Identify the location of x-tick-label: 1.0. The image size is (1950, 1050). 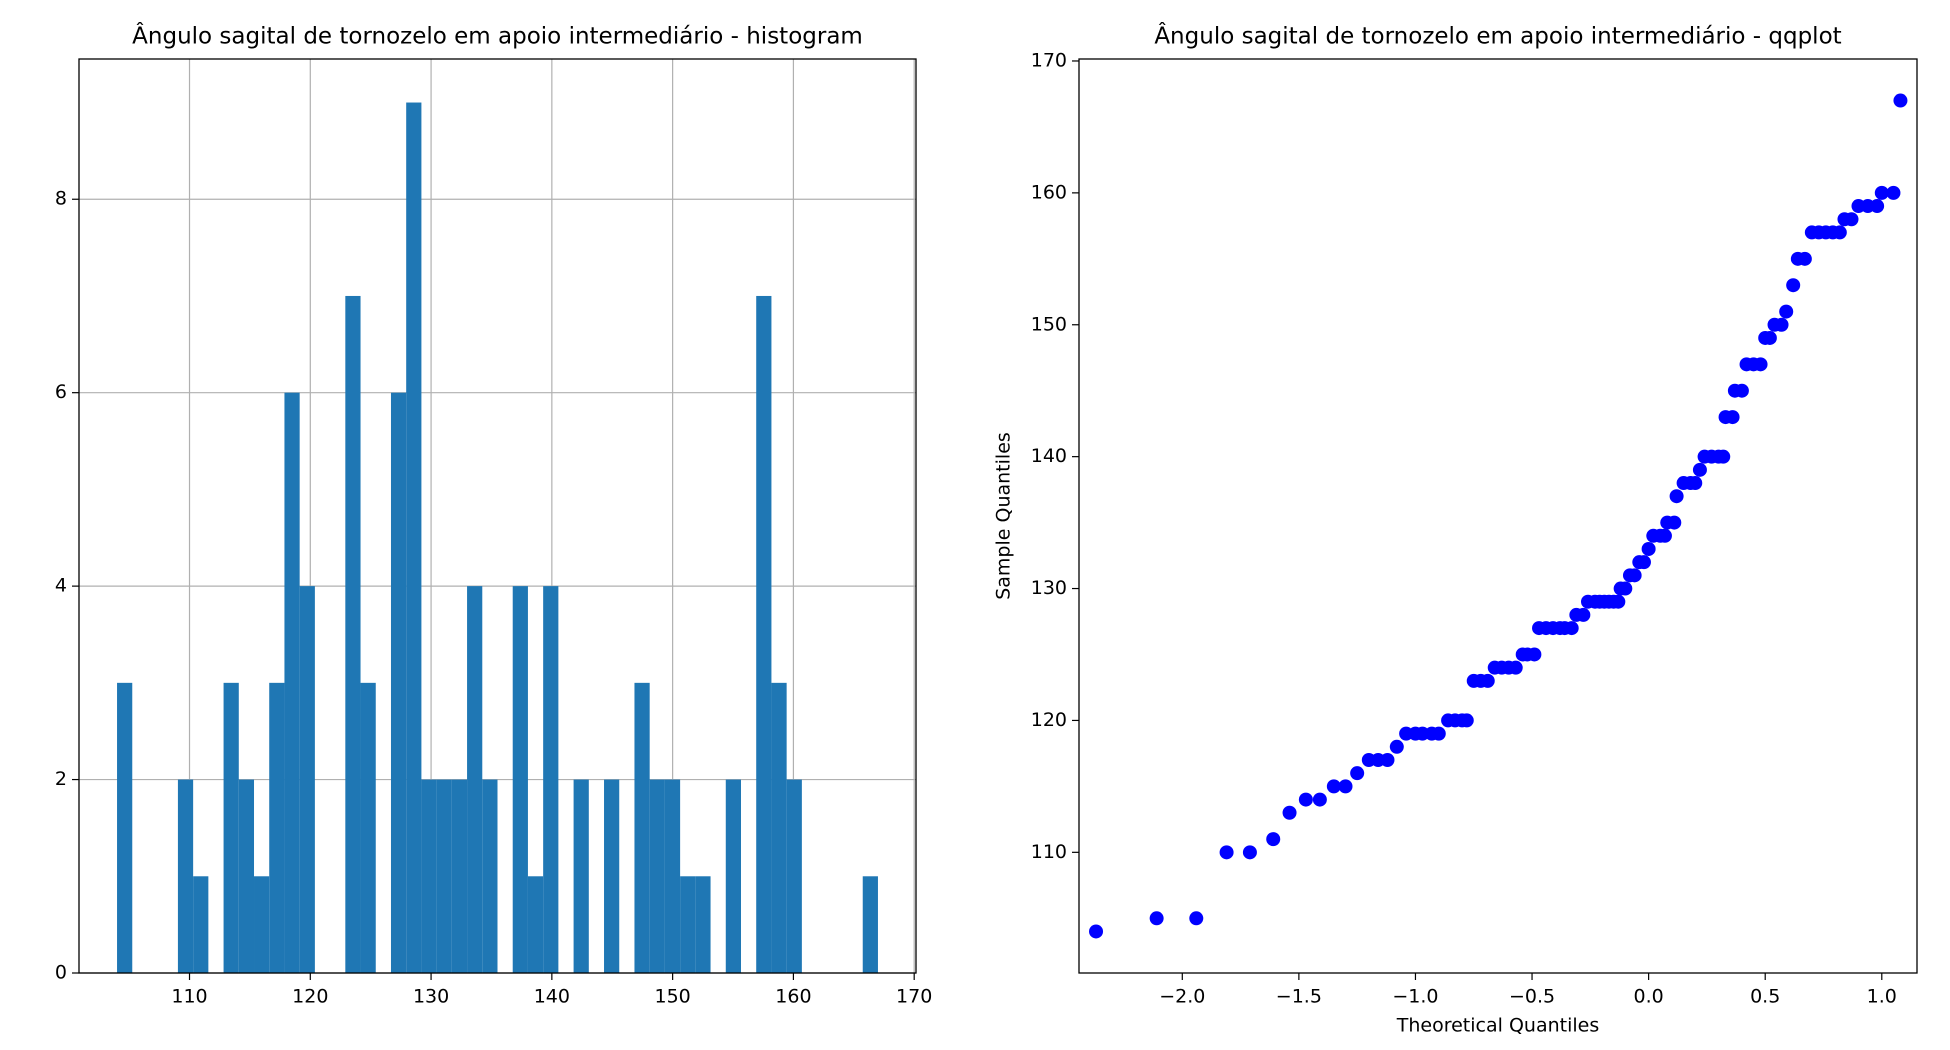
(1882, 997).